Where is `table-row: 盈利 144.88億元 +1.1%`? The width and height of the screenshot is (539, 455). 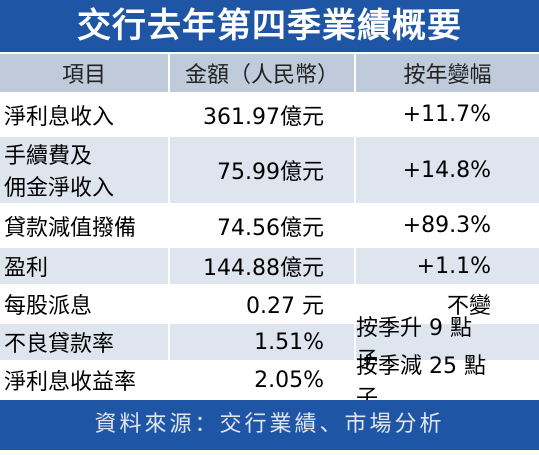
table-row: 盈利 144.88億元 +1.1% is located at coordinates (269, 267).